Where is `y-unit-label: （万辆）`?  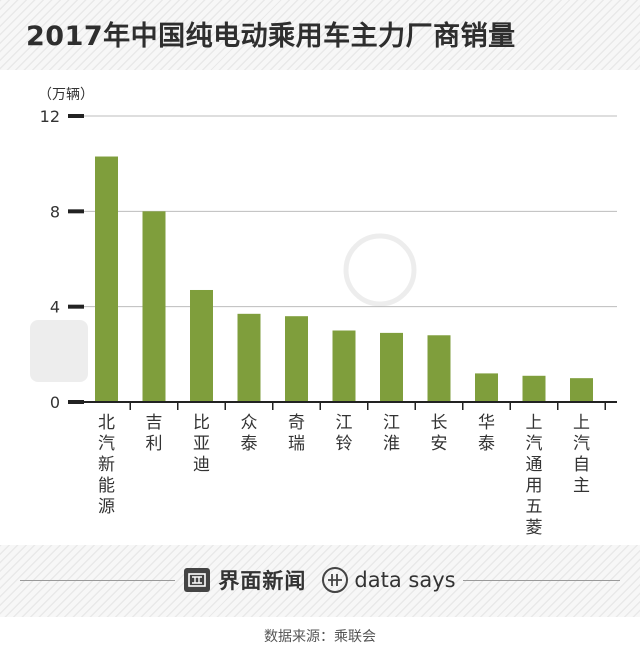 y-unit-label: （万辆） is located at coordinates (66, 95).